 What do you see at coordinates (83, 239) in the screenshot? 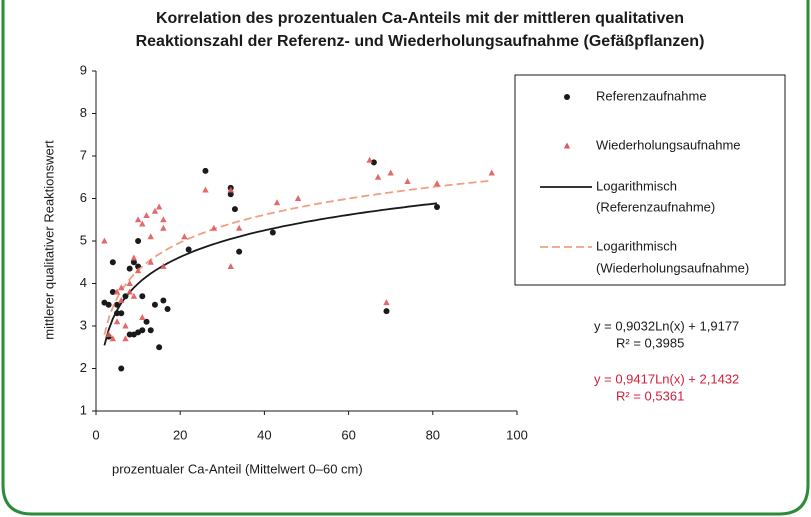
I see `y-tick-label: 5` at bounding box center [83, 239].